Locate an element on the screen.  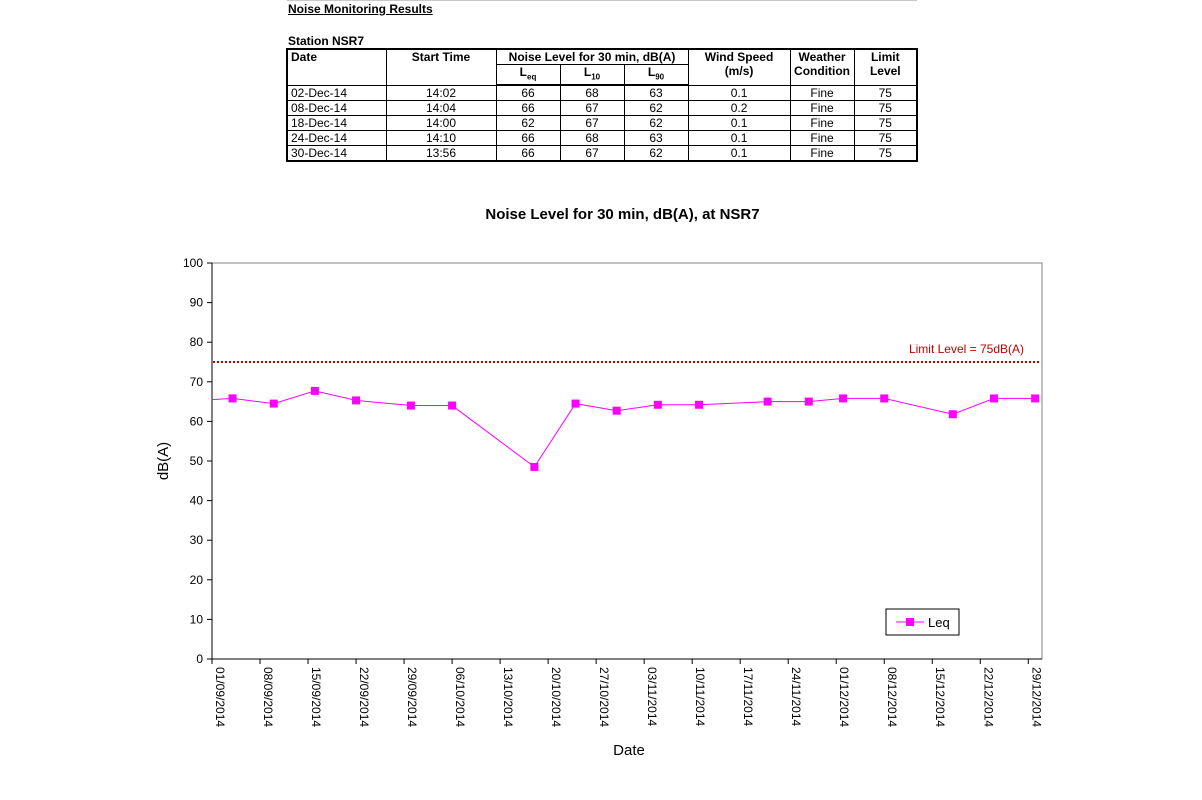
y-tick-label: 70 is located at coordinates (197, 382).